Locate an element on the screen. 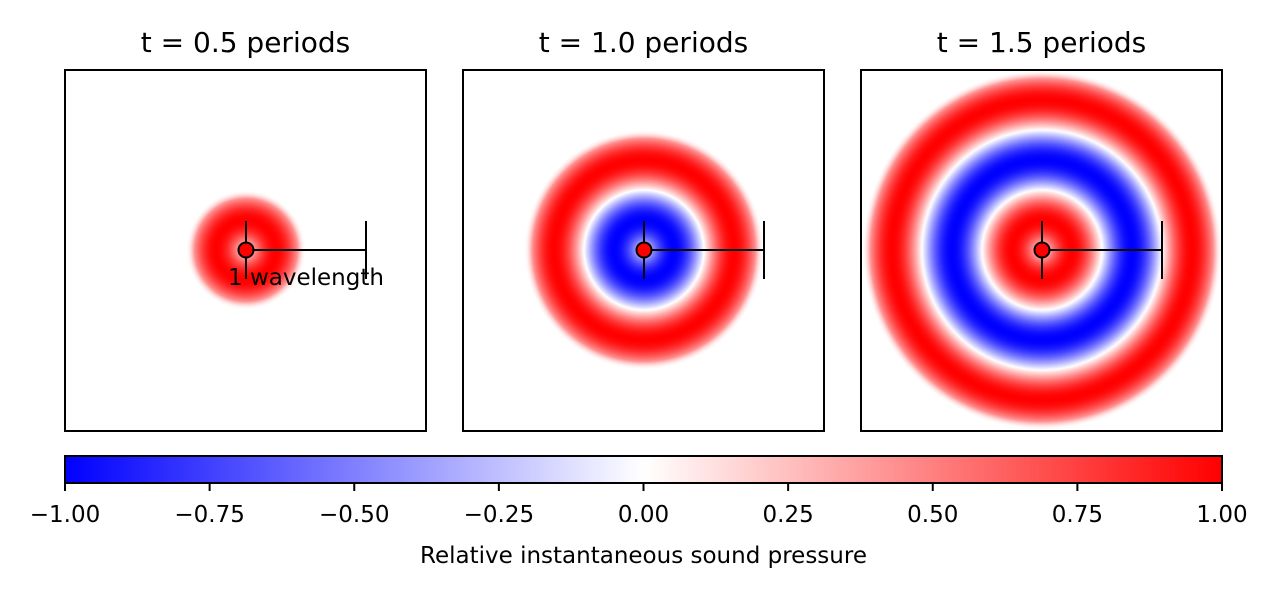  colorbar-tick-label: −0.50 is located at coordinates (354, 515).